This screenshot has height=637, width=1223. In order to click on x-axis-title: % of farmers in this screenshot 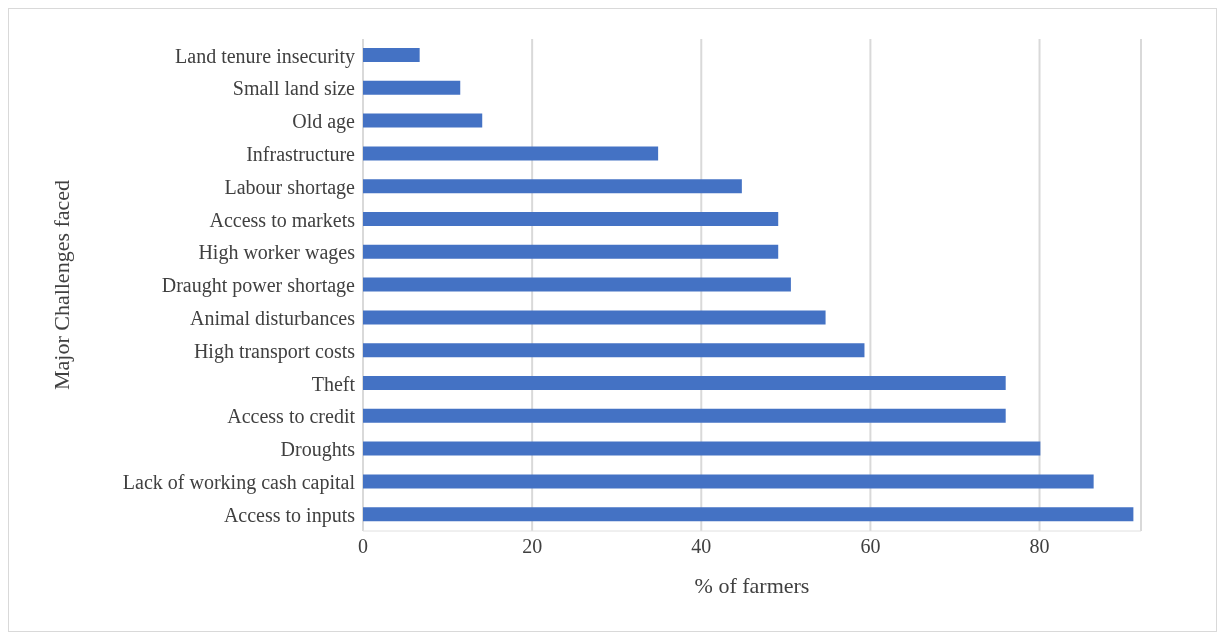, I will do `click(752, 585)`.